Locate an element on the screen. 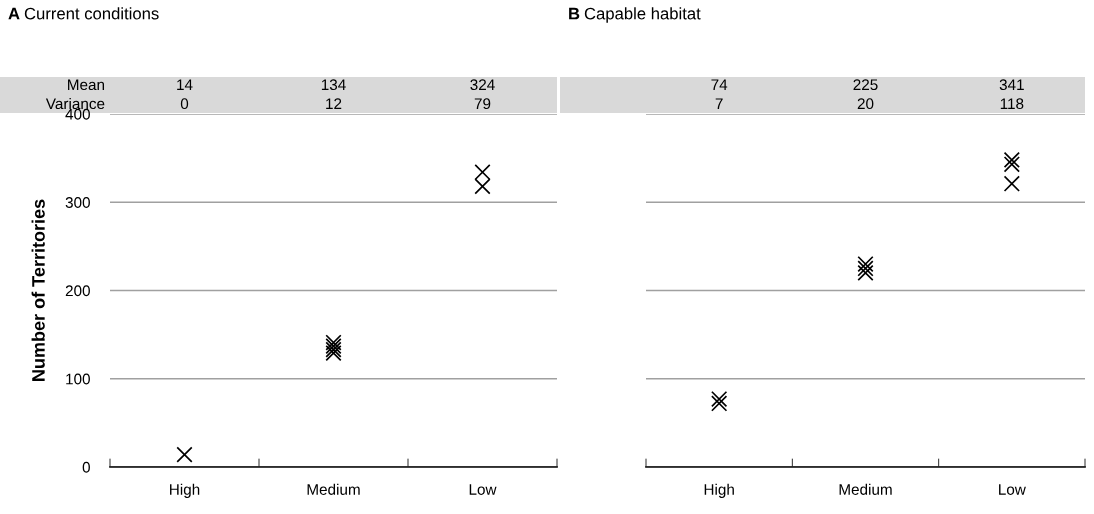 The height and width of the screenshot is (514, 1094). text: 0 is located at coordinates (184, 104).